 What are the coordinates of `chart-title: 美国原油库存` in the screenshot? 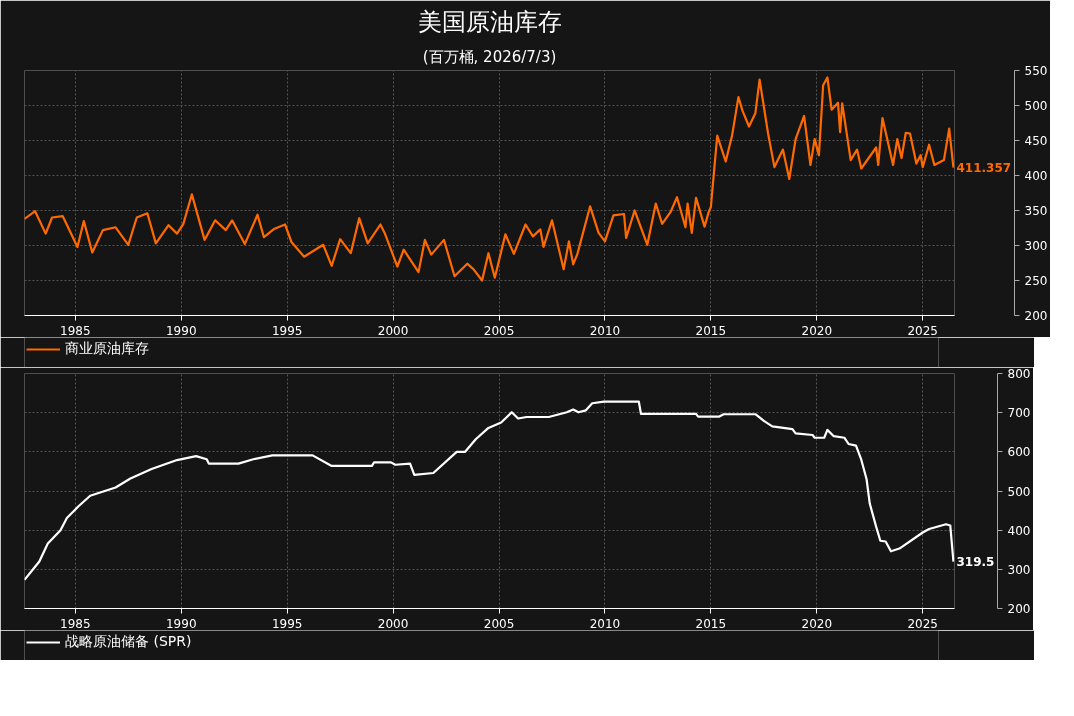 It's located at (489, 21).